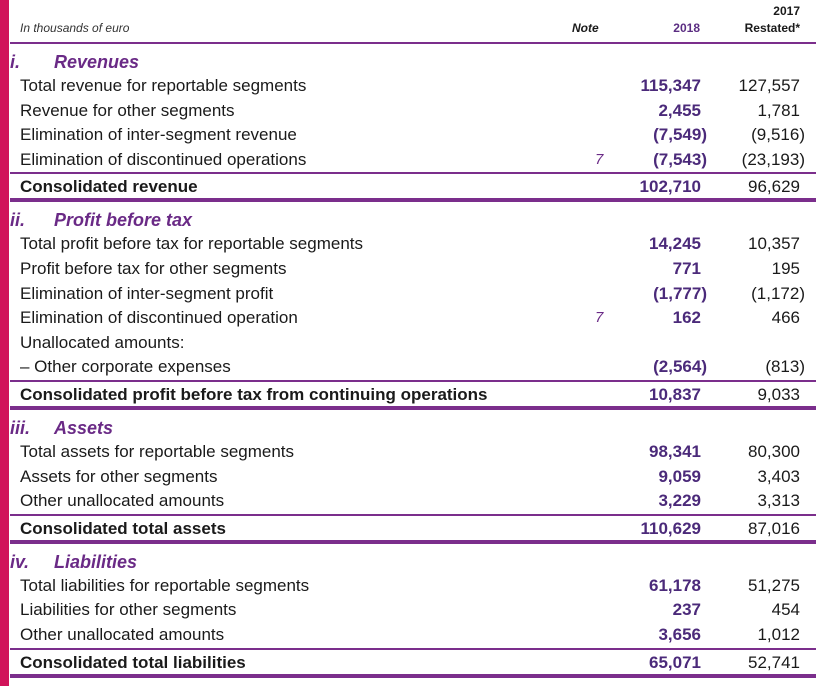 The height and width of the screenshot is (686, 816). I want to click on column-header-2017: 2017, so click(786, 11).